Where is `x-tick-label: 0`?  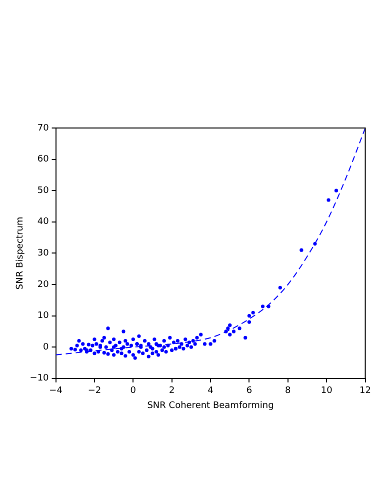 x-tick-label: 0 is located at coordinates (133, 391).